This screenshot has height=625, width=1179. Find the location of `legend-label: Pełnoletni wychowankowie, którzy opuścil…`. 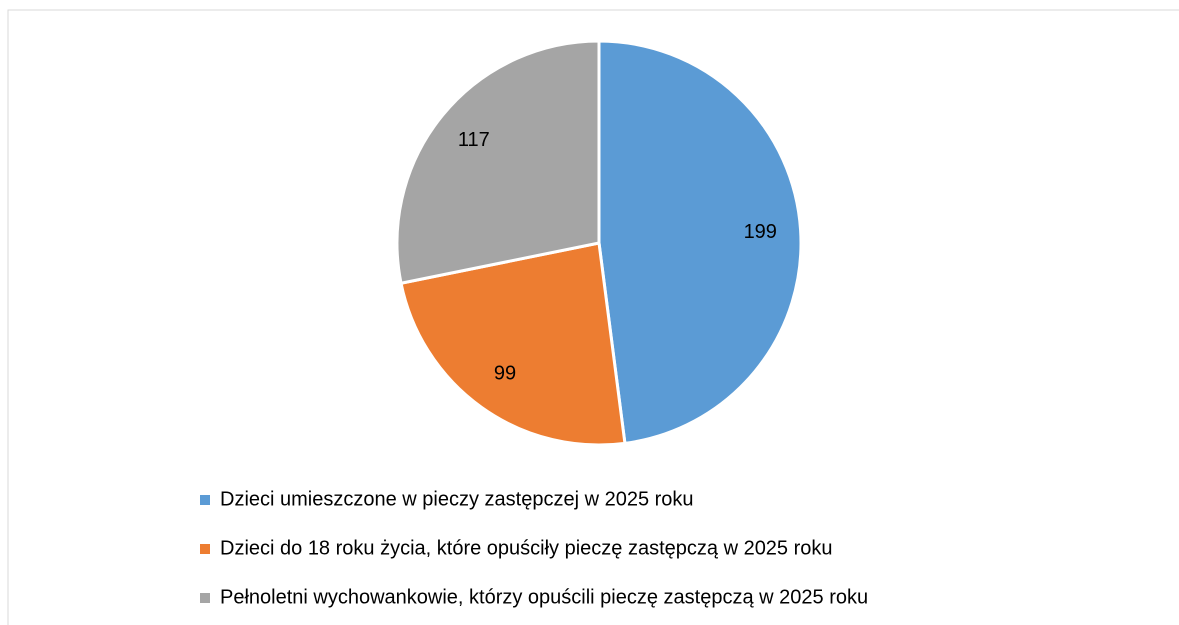

legend-label: Pełnoletni wychowankowie, którzy opuścil… is located at coordinates (544, 597).